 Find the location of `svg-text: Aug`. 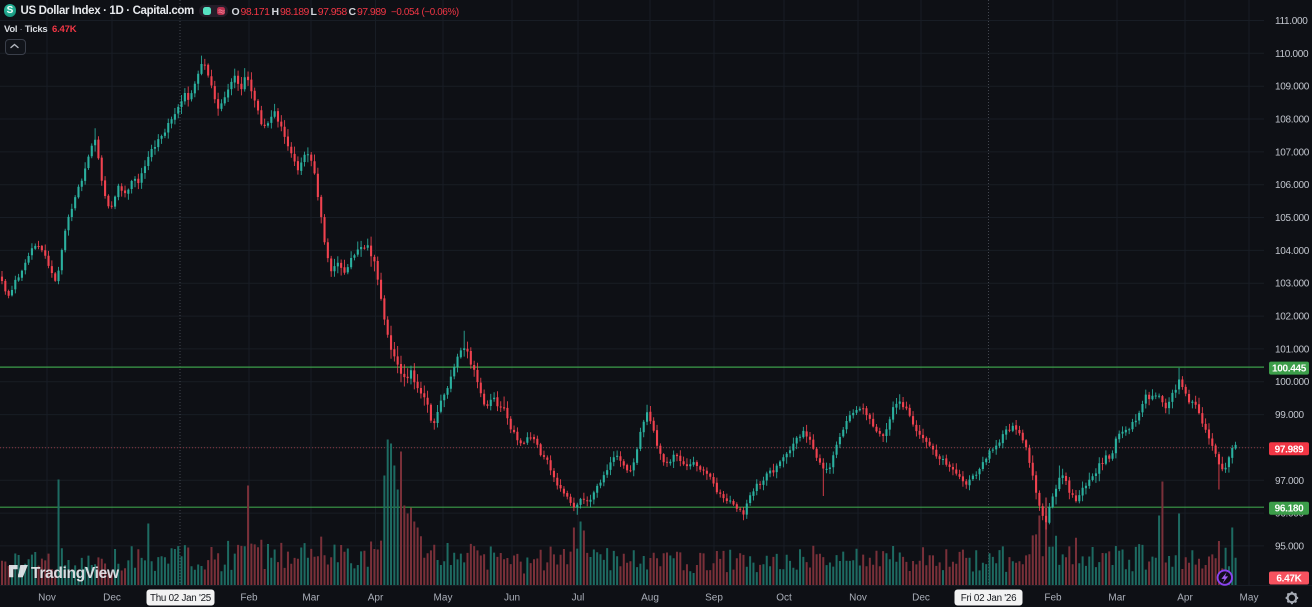

svg-text: Aug is located at coordinates (650, 598).